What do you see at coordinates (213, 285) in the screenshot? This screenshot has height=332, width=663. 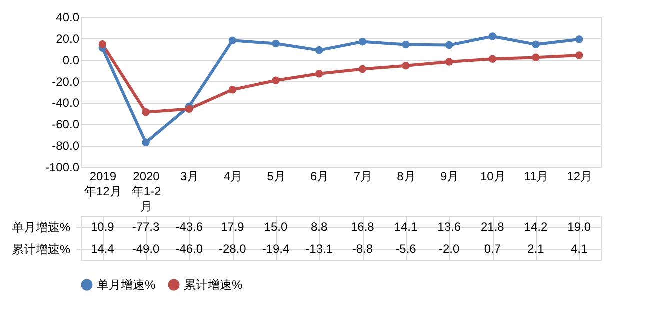 I see `legend-label: 累计增速%` at bounding box center [213, 285].